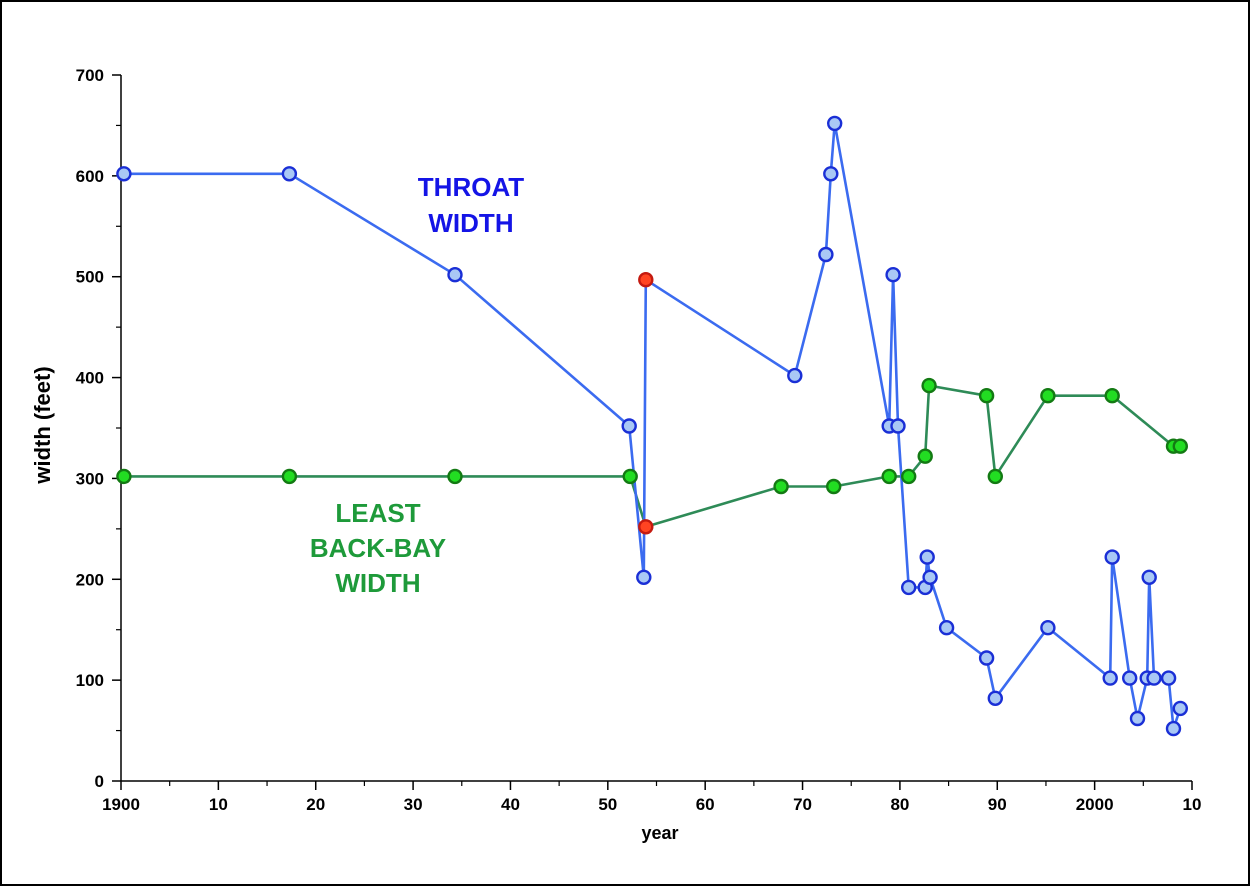 The height and width of the screenshot is (886, 1250). What do you see at coordinates (1095, 804) in the screenshot?
I see `x-tick-label: 2000` at bounding box center [1095, 804].